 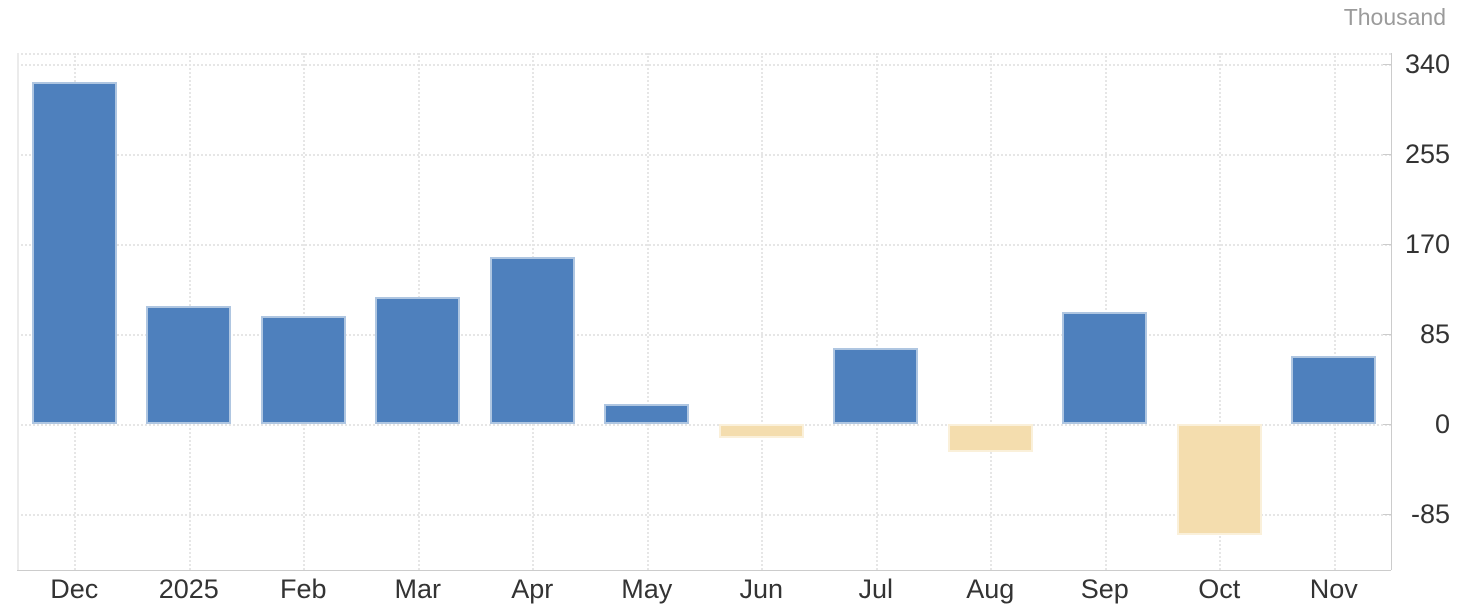 What do you see at coordinates (761, 431) in the screenshot?
I see `bar-jun` at bounding box center [761, 431].